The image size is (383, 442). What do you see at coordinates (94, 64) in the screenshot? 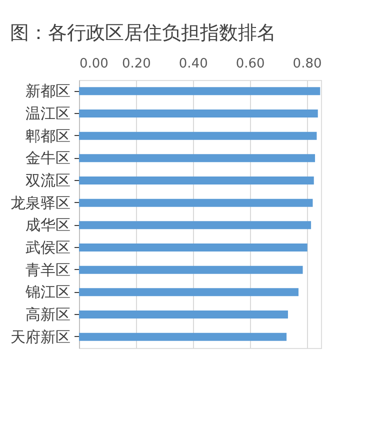
I see `x-tick-label: 0.00` at bounding box center [94, 64].